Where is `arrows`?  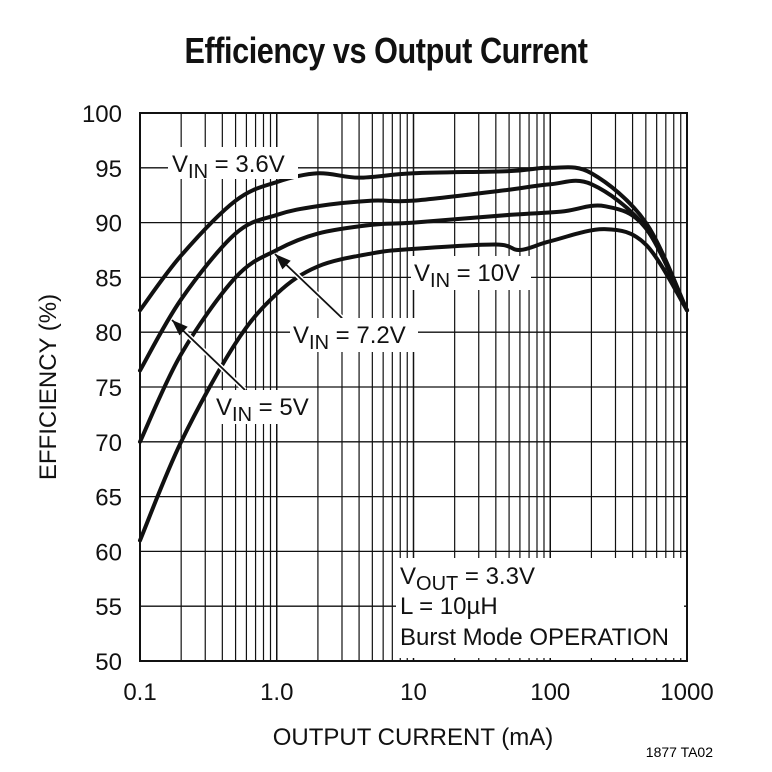
arrows is located at coordinates (257, 322).